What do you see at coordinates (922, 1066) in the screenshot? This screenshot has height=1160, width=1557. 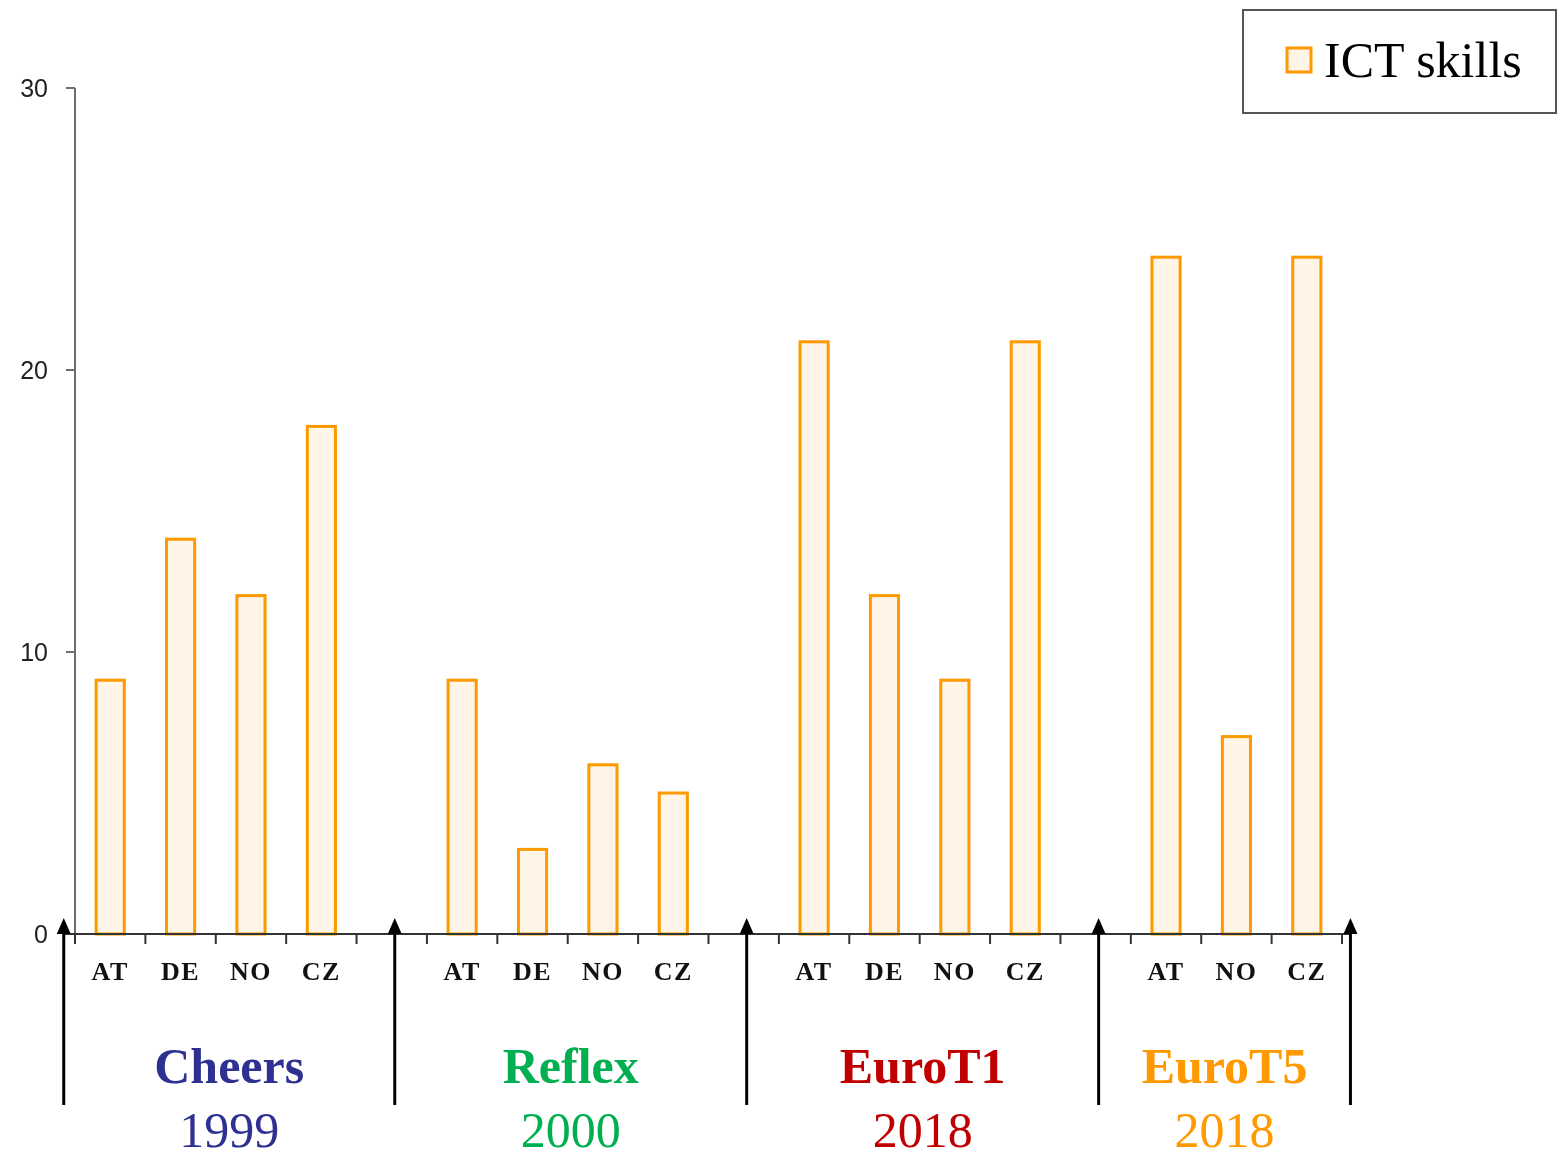 I see `text: EuroT1` at bounding box center [922, 1066].